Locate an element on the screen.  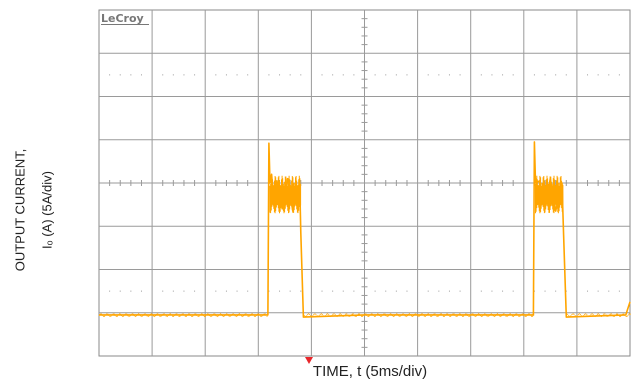
trace-baseline-noise is located at coordinates (364, 315).